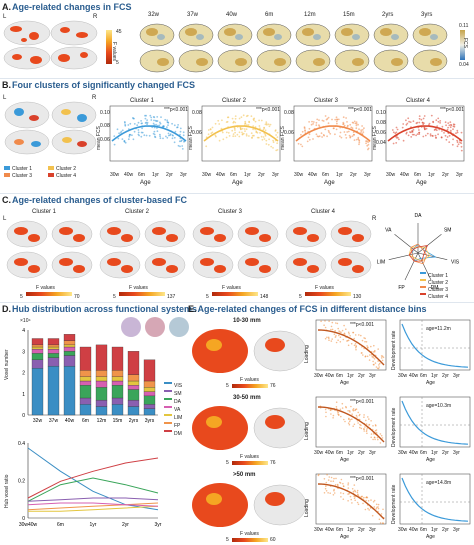  I want to click on fcs-brain-6m, so click(274, 48).